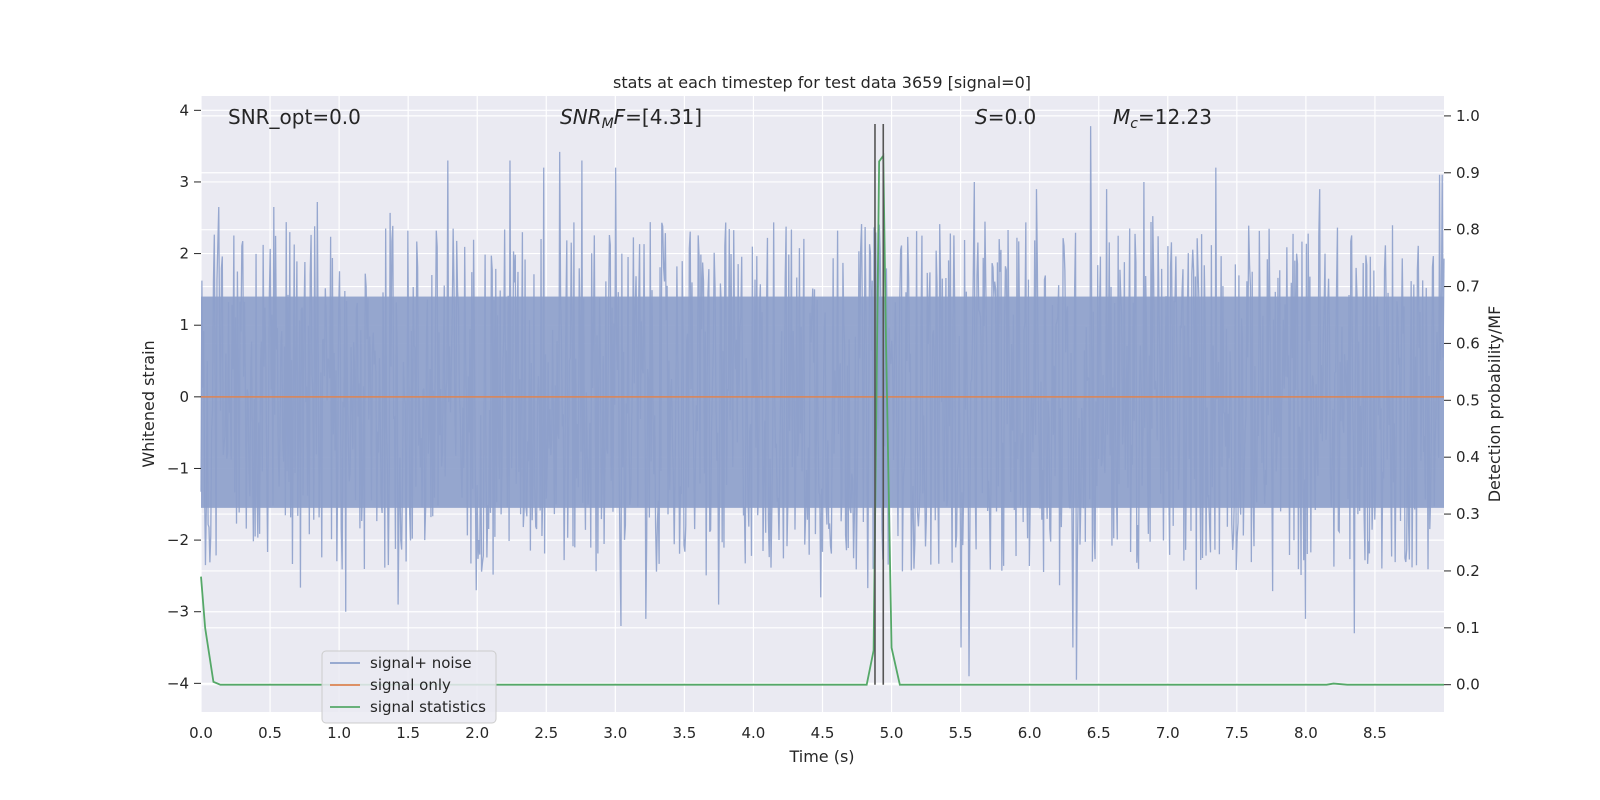 The width and height of the screenshot is (1600, 800). Describe the element at coordinates (1468, 116) in the screenshot. I see `y-right-tick-label: 1.0` at that location.